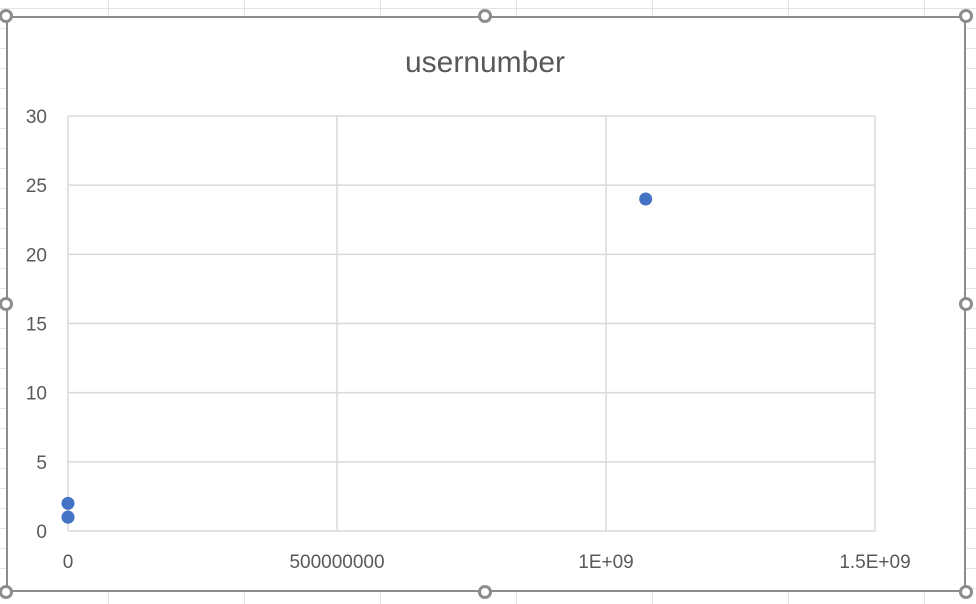  Describe the element at coordinates (485, 592) in the screenshot. I see `resize-handle-bottom` at that location.